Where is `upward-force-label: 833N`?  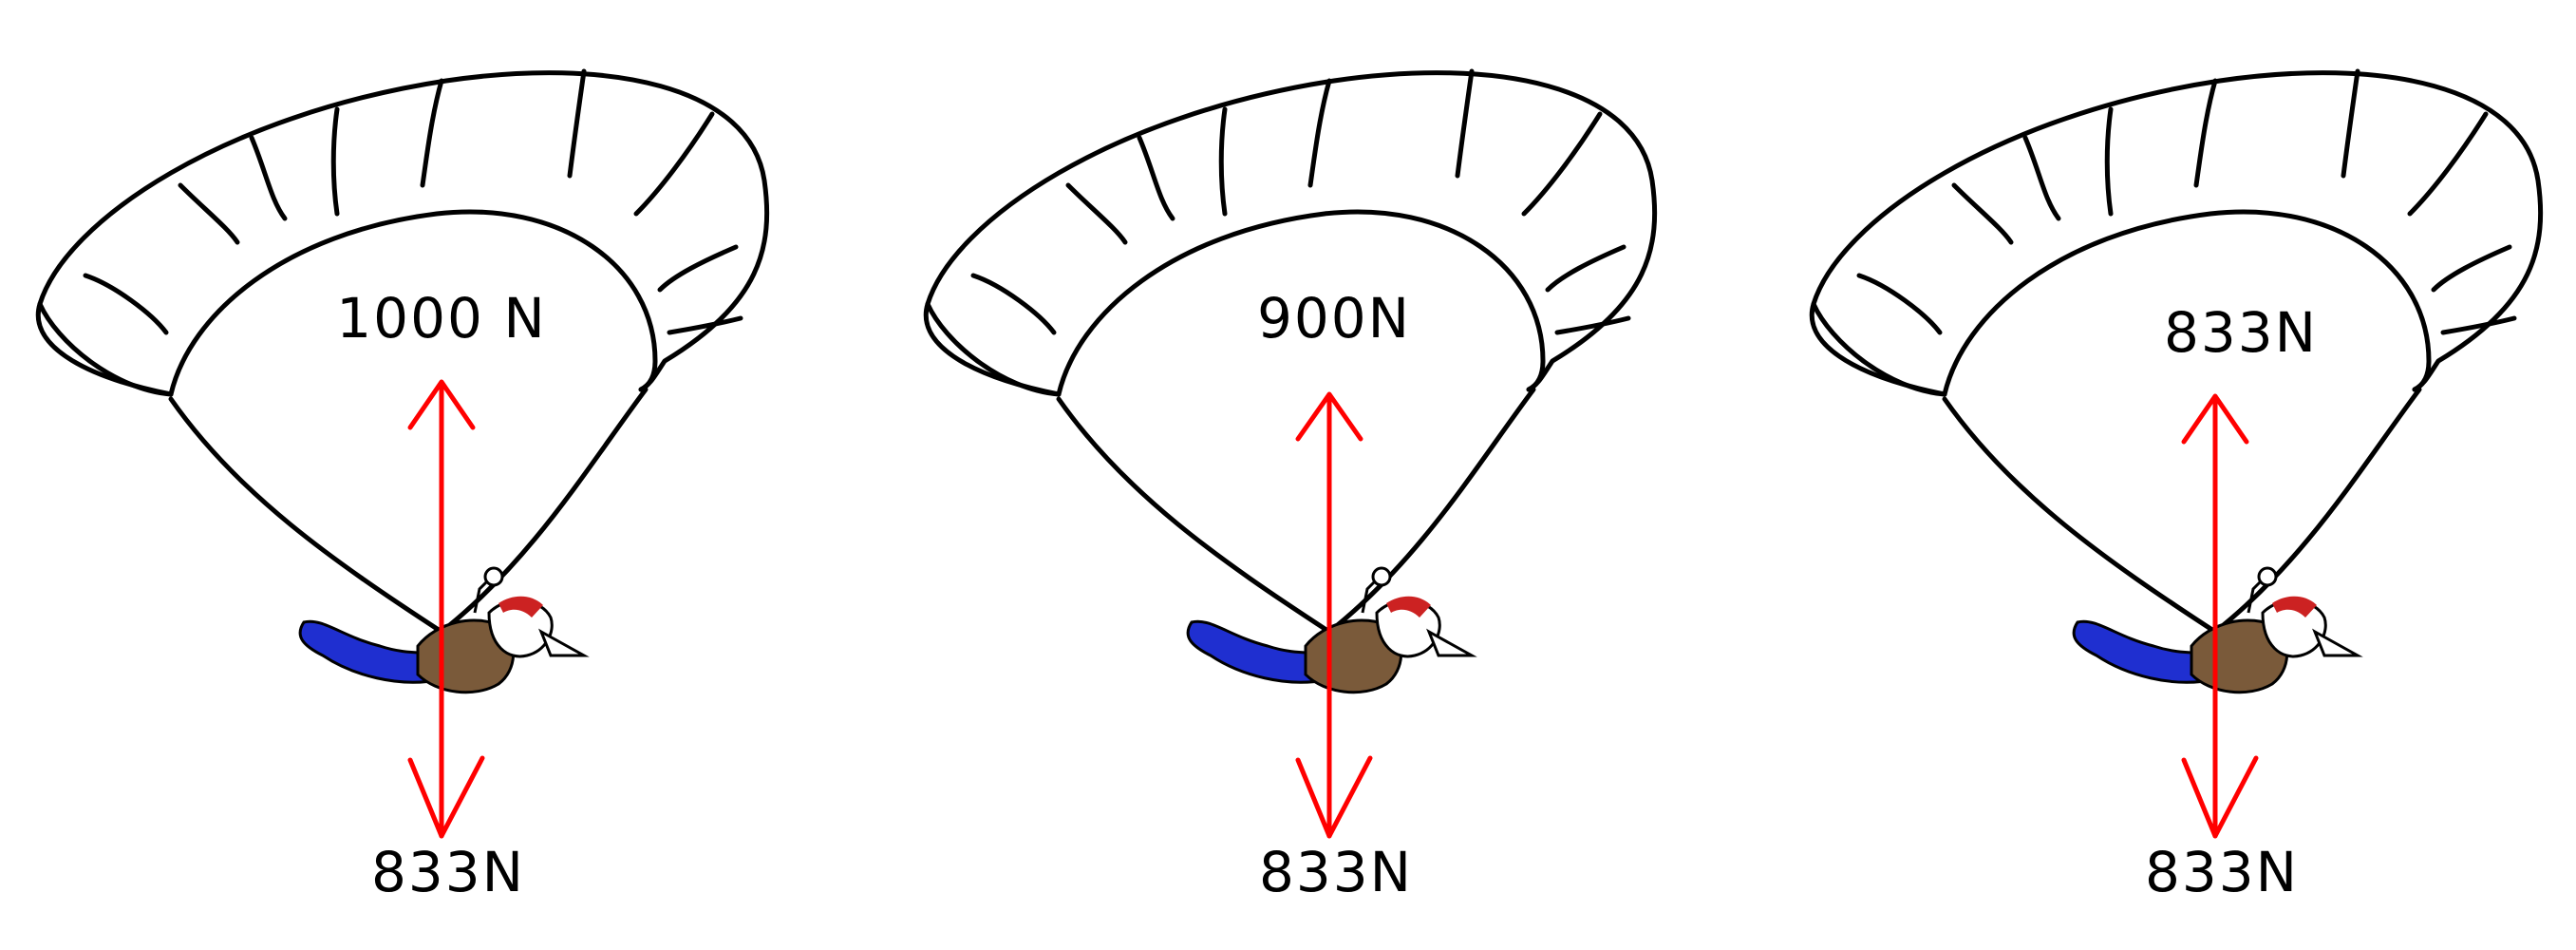
upward-force-label: 833N is located at coordinates (2241, 332).